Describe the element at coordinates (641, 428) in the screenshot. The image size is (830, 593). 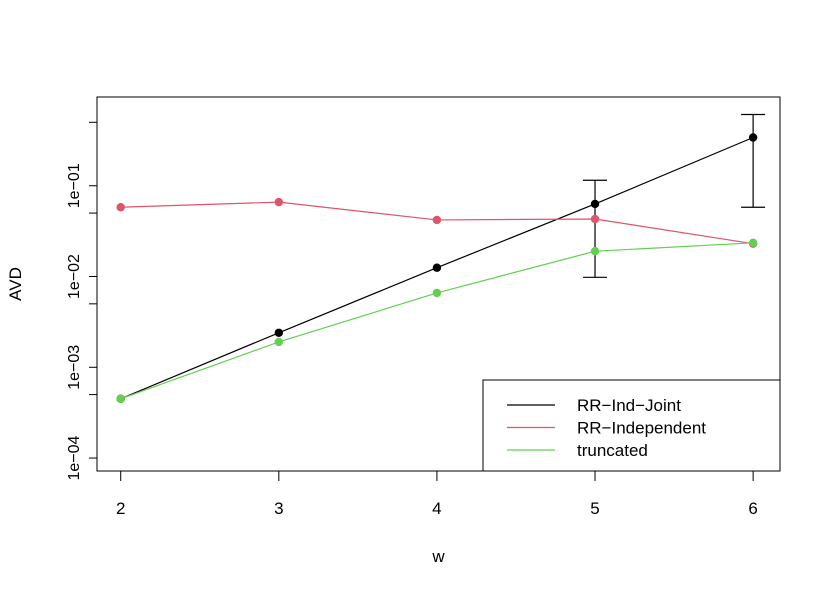
I see `legend-label: RR−Independent` at that location.